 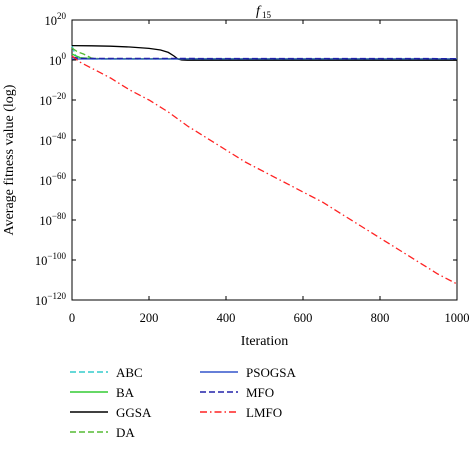 I want to click on legend-label-ggsa: GGSA, so click(x=134, y=412).